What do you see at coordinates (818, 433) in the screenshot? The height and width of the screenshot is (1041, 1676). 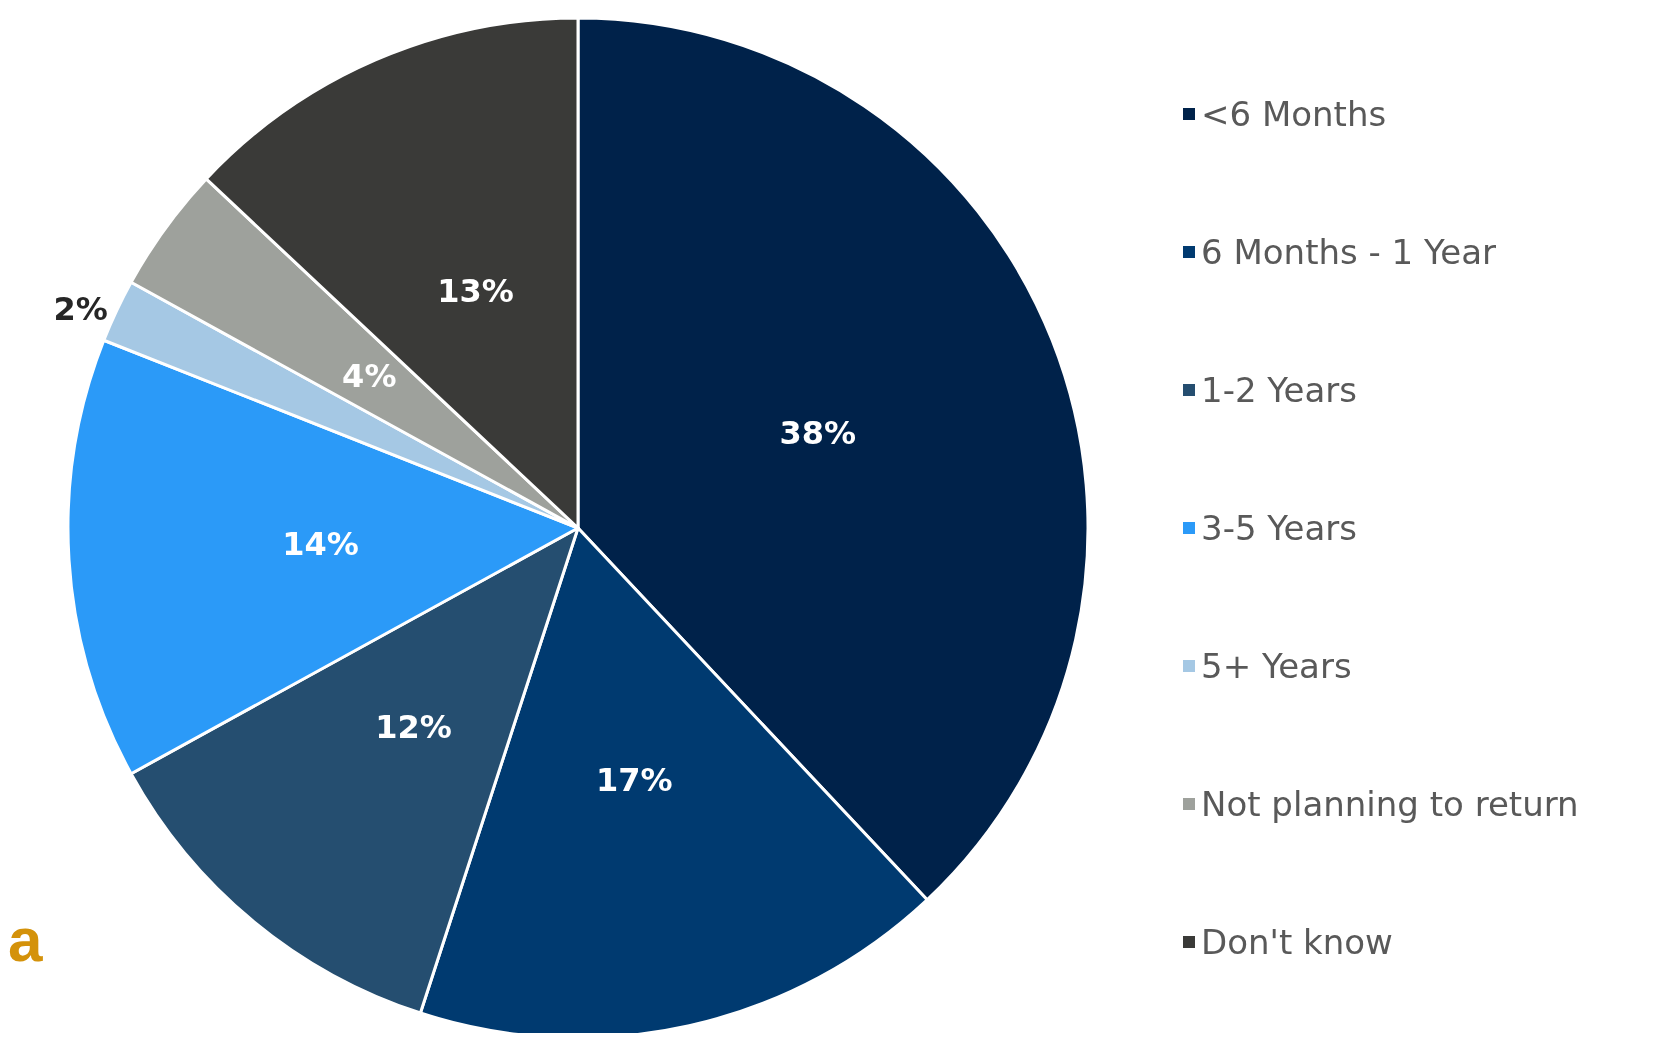 I see `data-label: 38%` at bounding box center [818, 433].